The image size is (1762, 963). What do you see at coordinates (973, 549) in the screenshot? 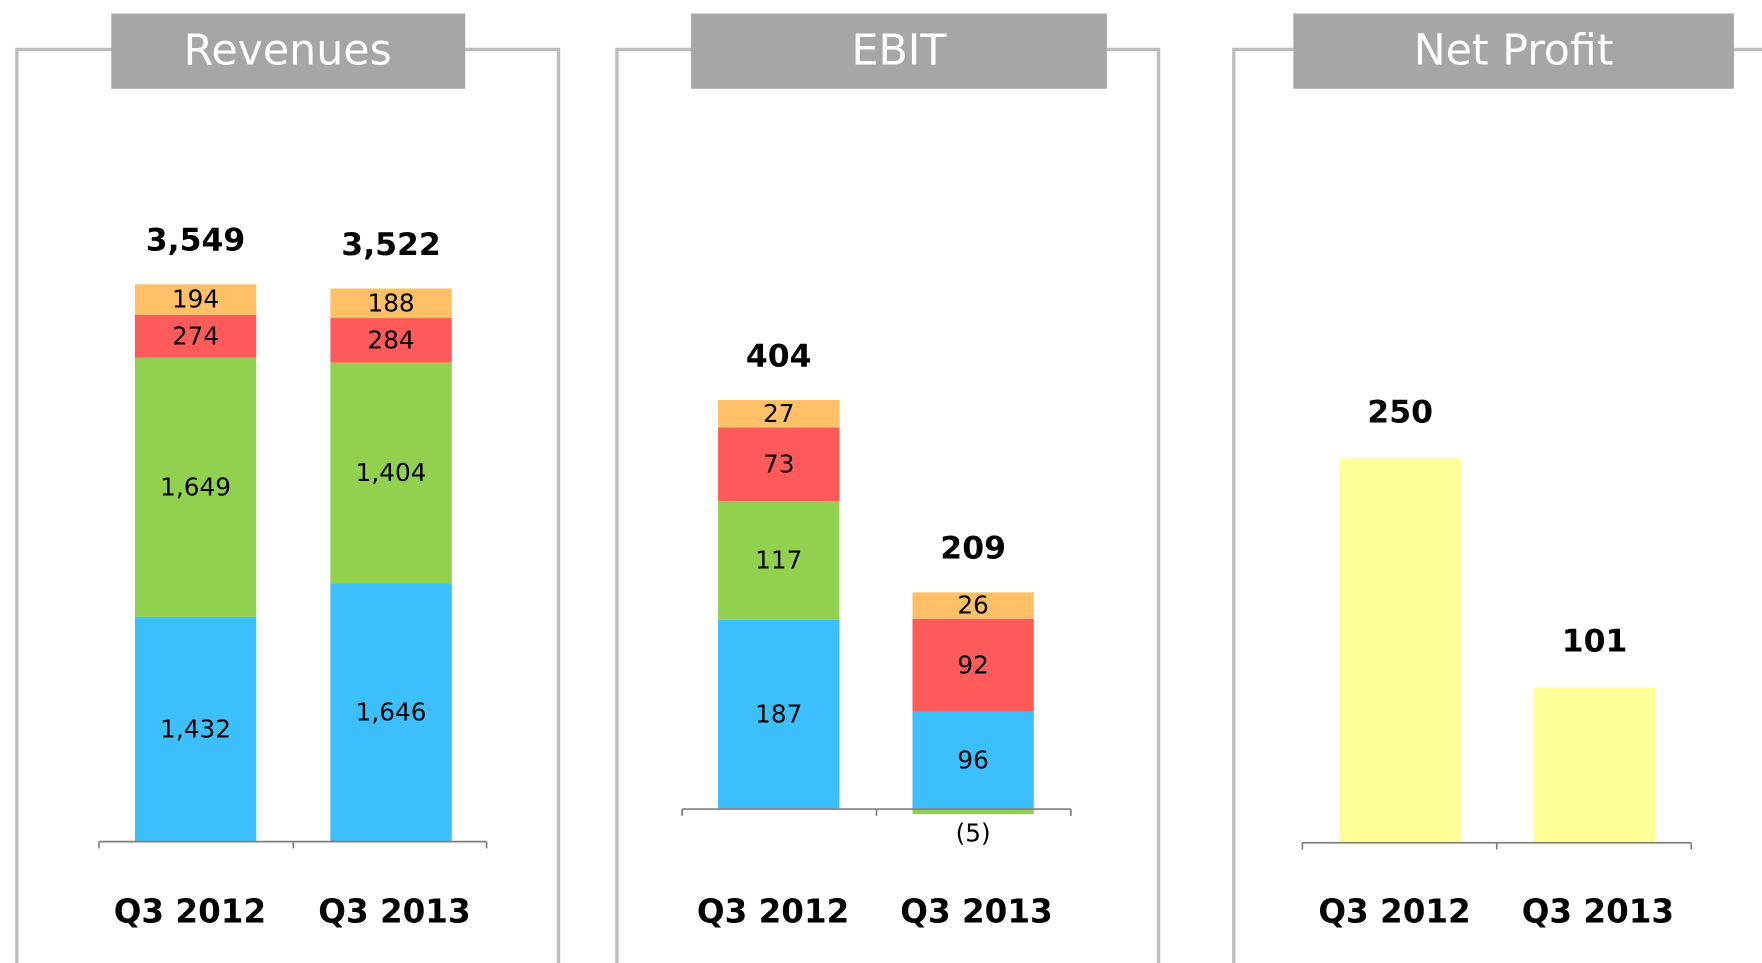
I see `total-label: 209` at bounding box center [973, 549].